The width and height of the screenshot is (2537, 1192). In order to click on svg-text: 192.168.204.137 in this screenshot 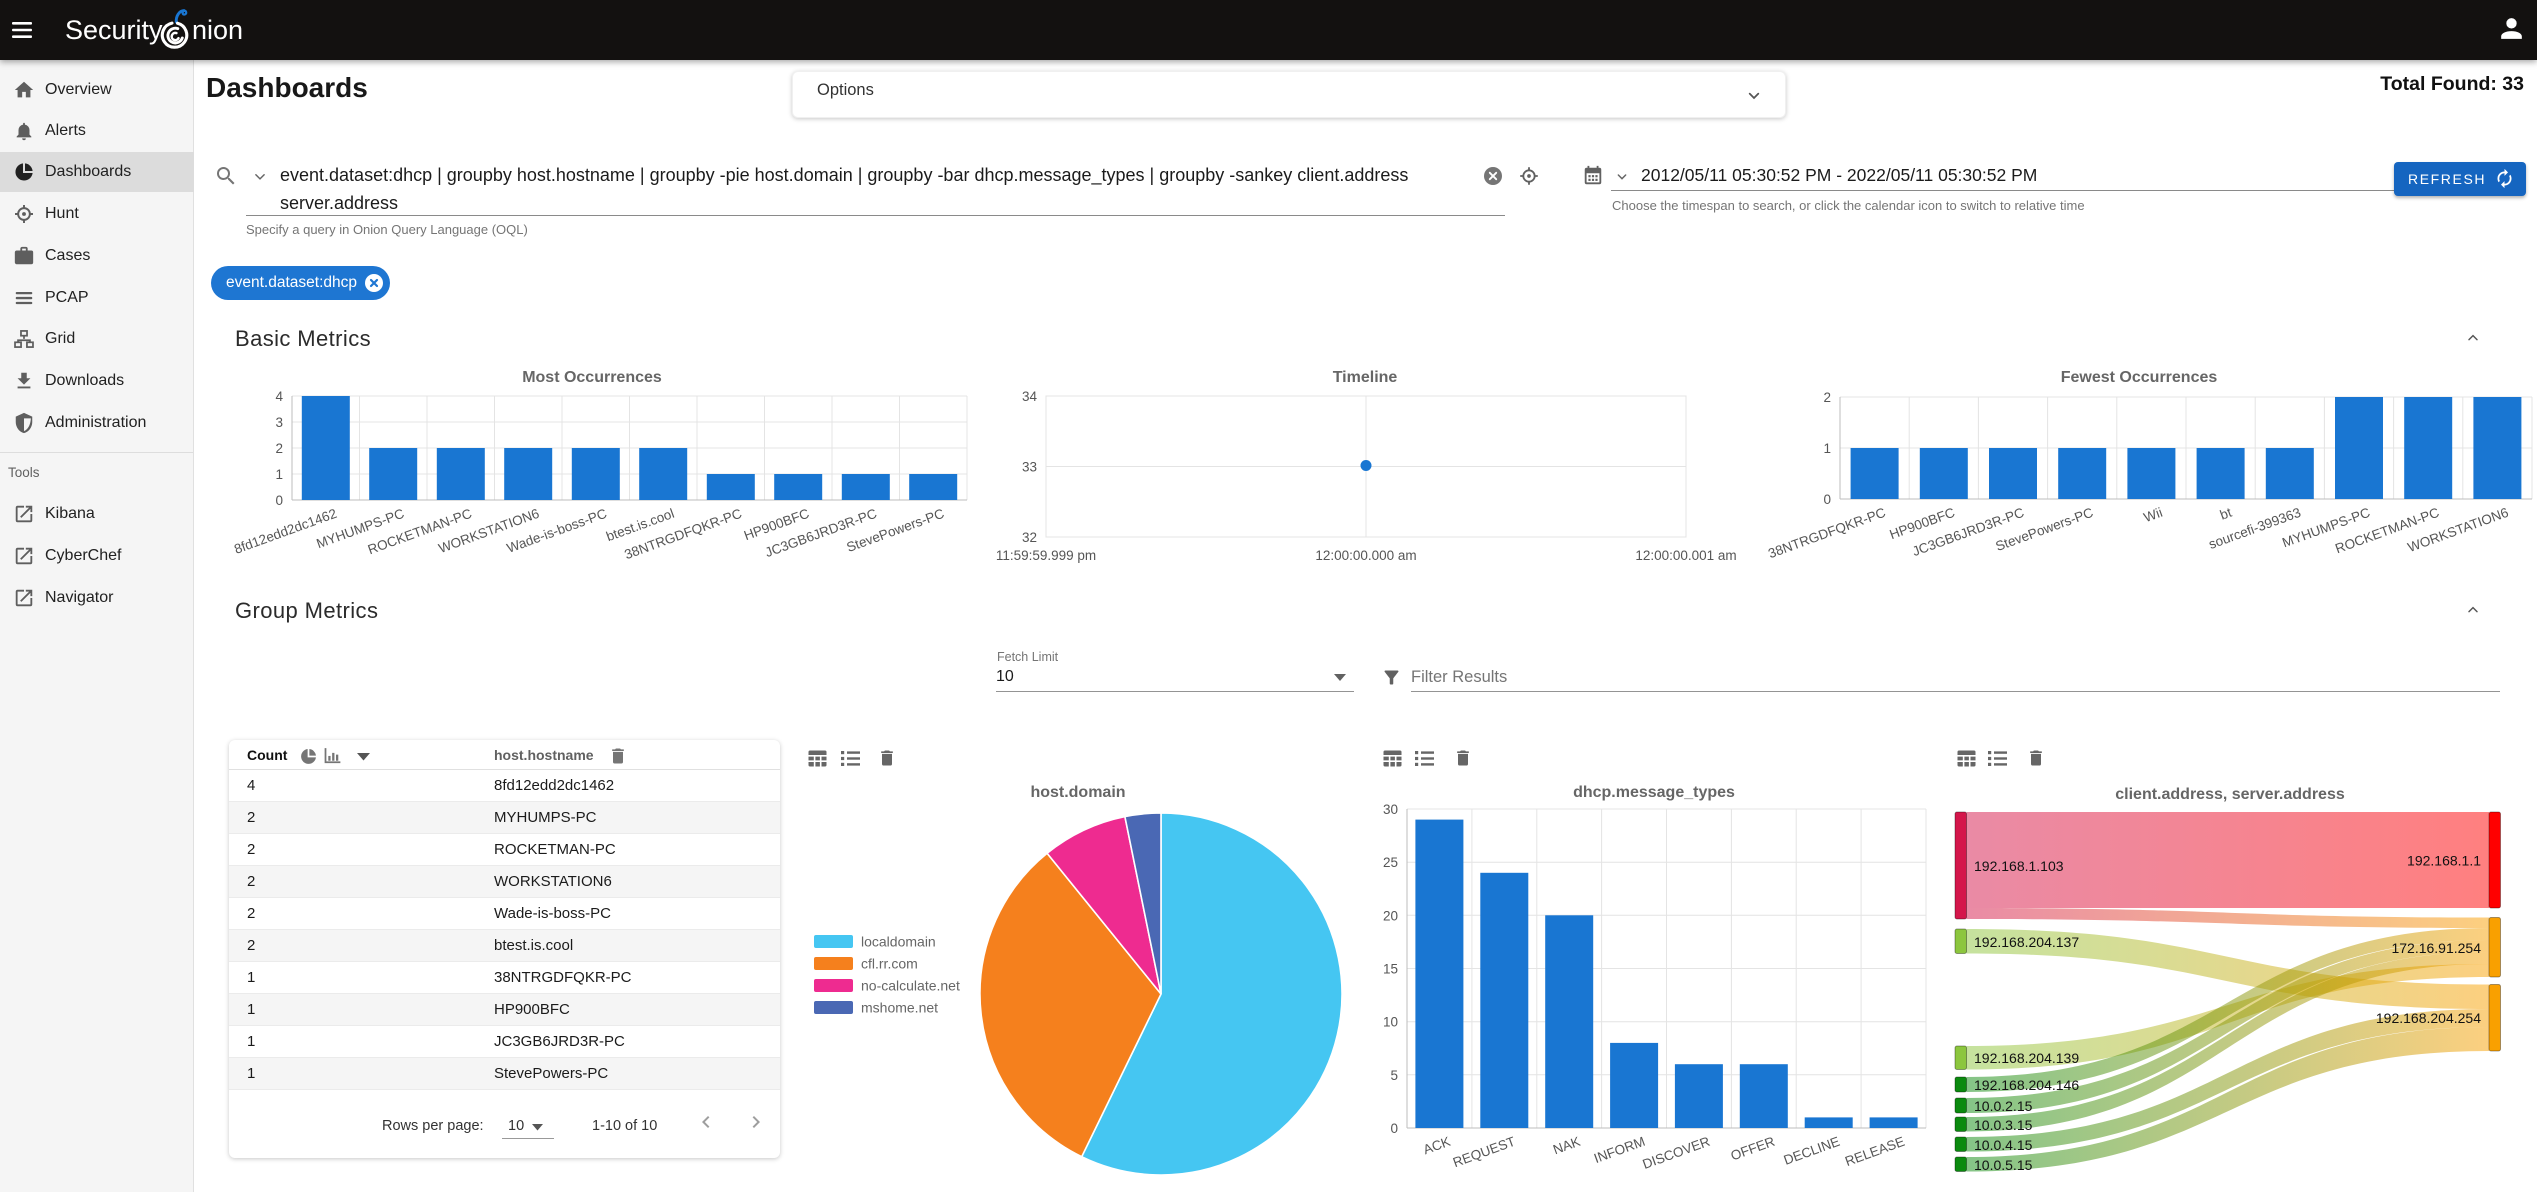, I will do `click(2026, 942)`.